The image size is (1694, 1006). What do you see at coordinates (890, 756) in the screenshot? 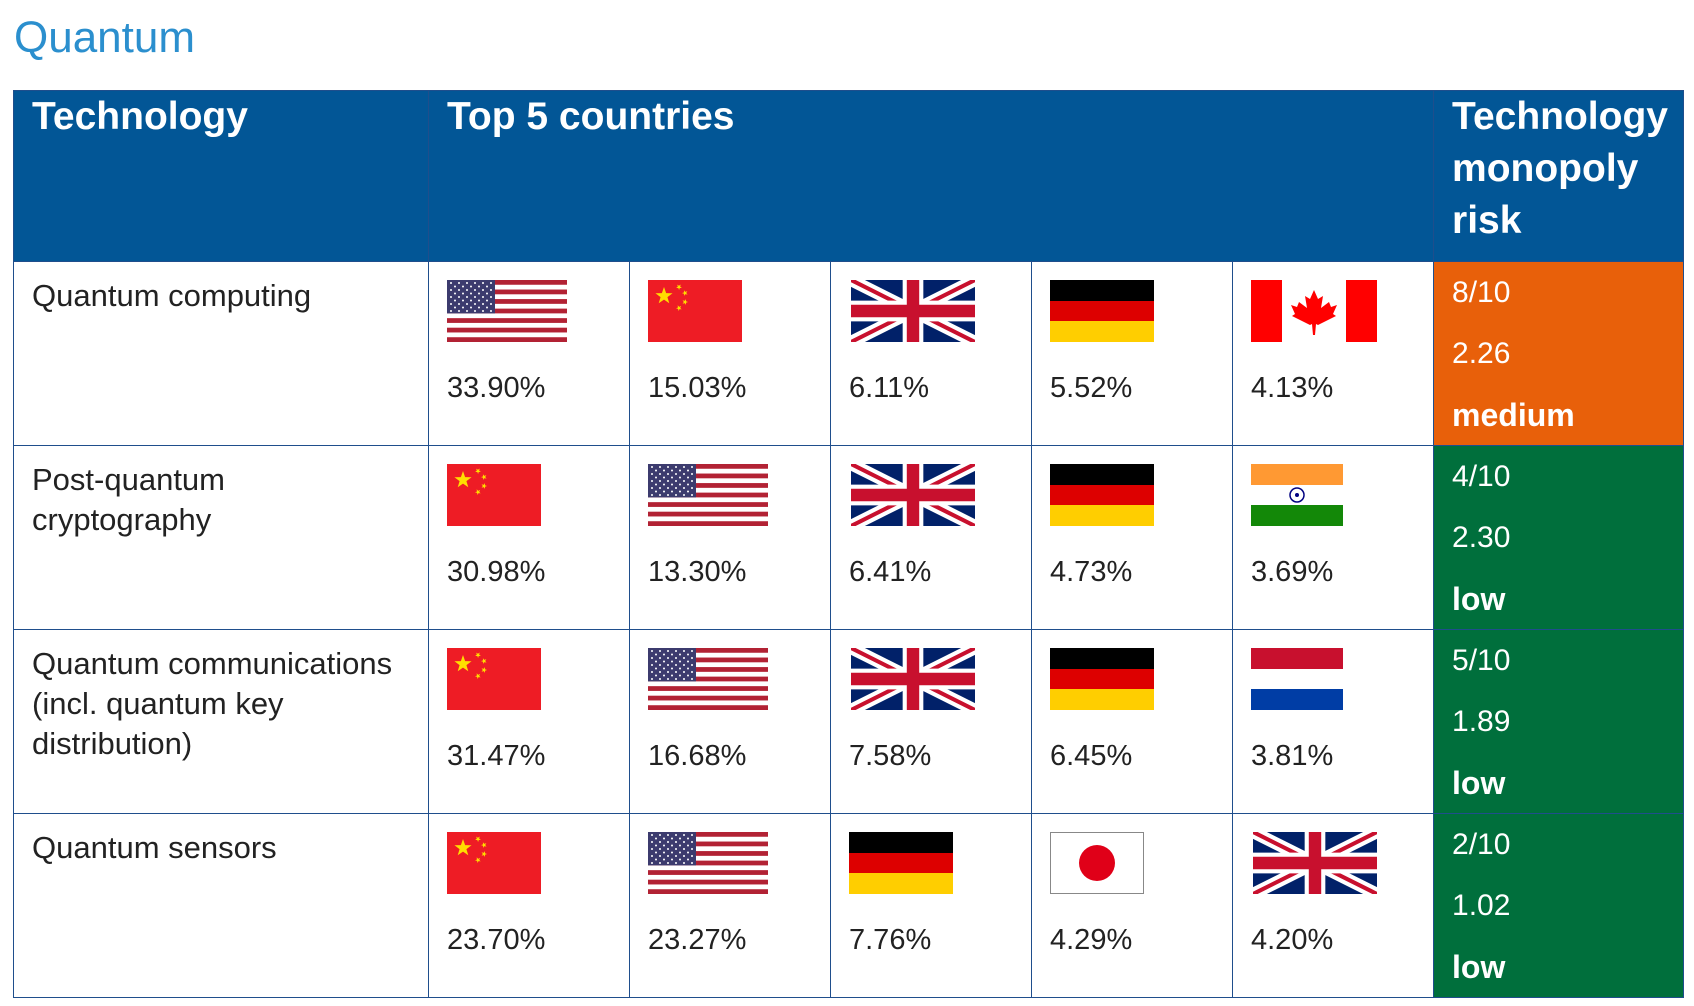
I see `country-share: 7.58%` at bounding box center [890, 756].